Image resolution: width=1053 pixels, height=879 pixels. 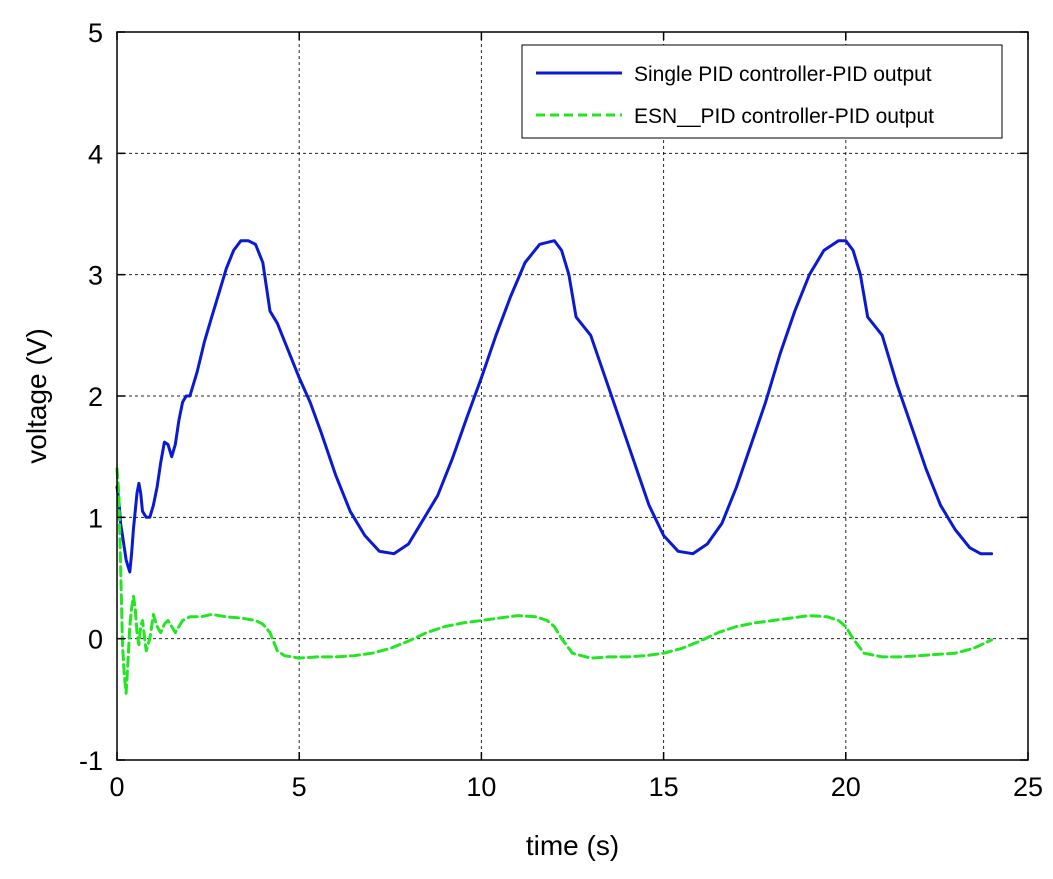 I want to click on y-tick-label: -1, so click(x=91, y=761).